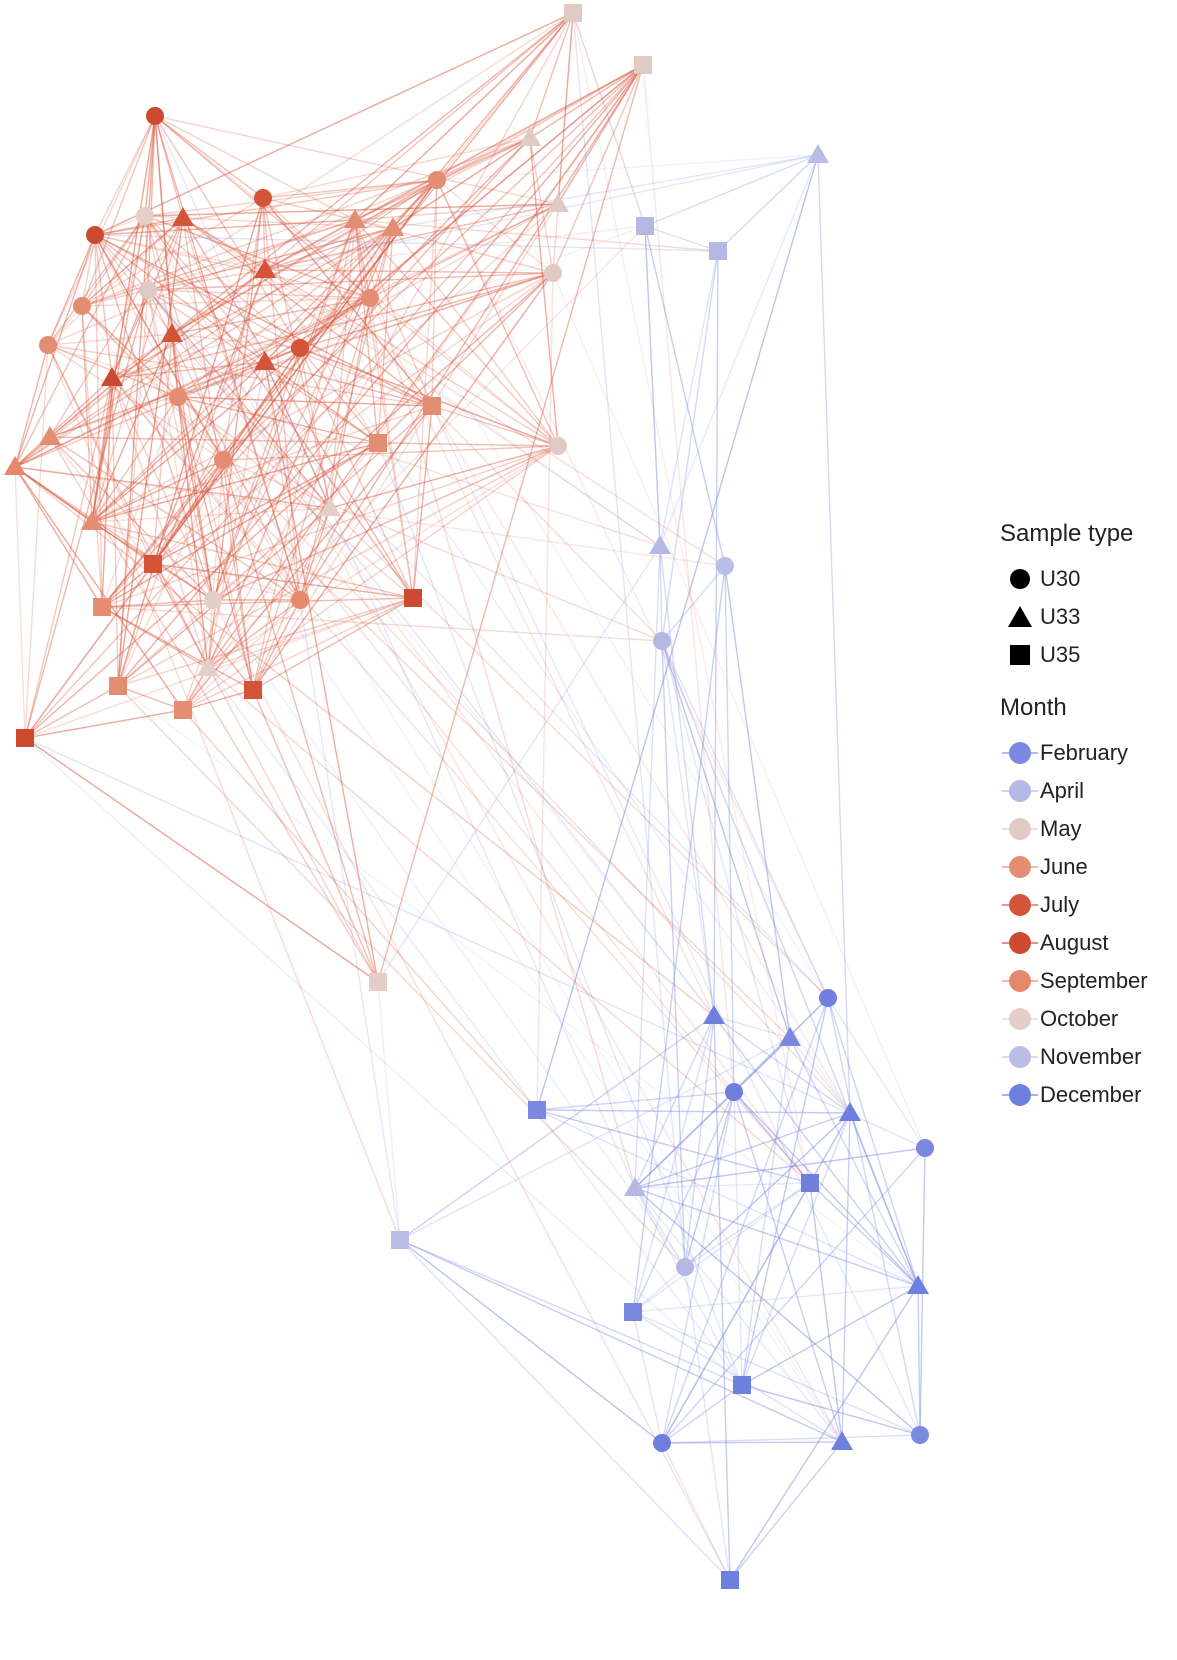 This screenshot has height=1660, width=1177. Describe the element at coordinates (1020, 791) in the screenshot. I see `month-swatch-icon` at that location.